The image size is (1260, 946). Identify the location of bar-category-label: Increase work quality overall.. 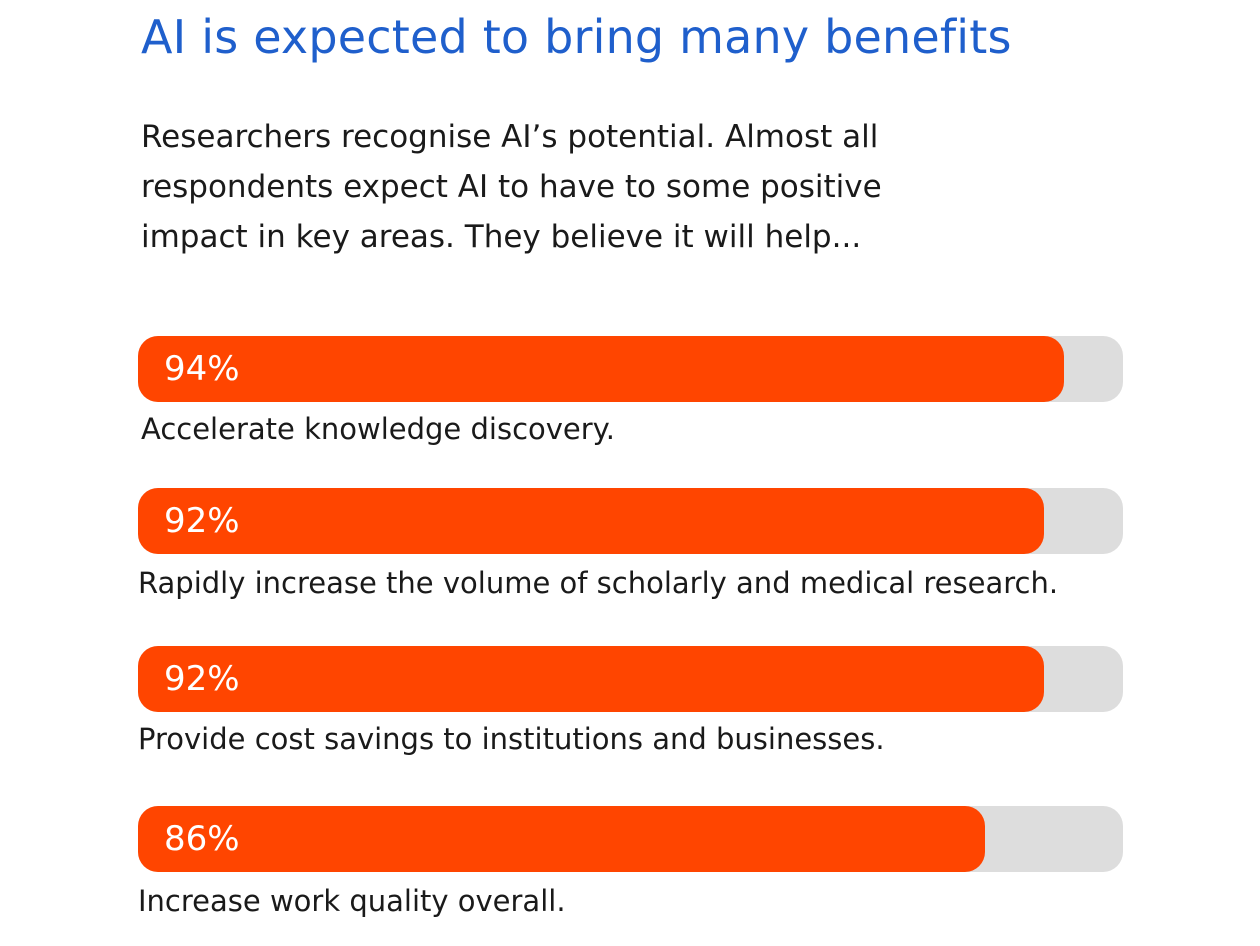
(352, 901).